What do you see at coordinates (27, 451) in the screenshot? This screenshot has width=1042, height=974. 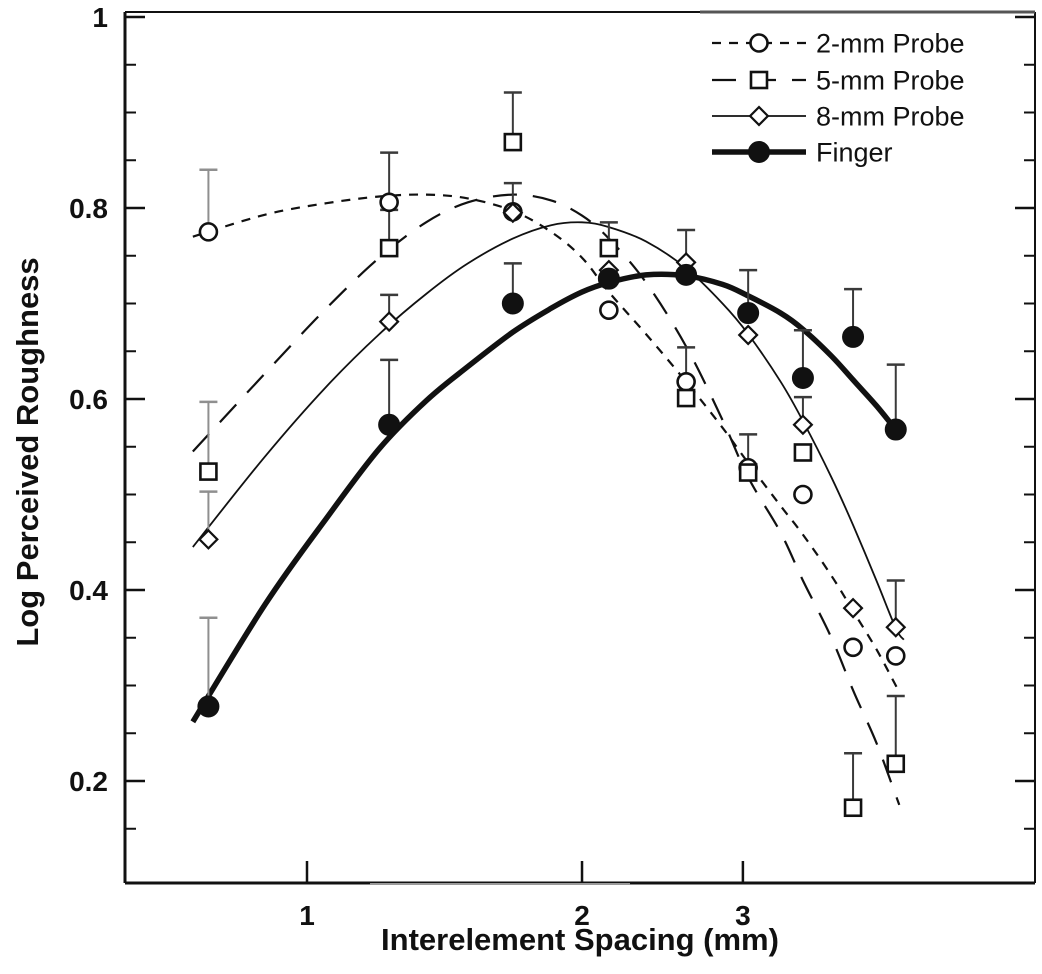 I see `y-axis-title: Log Perceived Roughness` at bounding box center [27, 451].